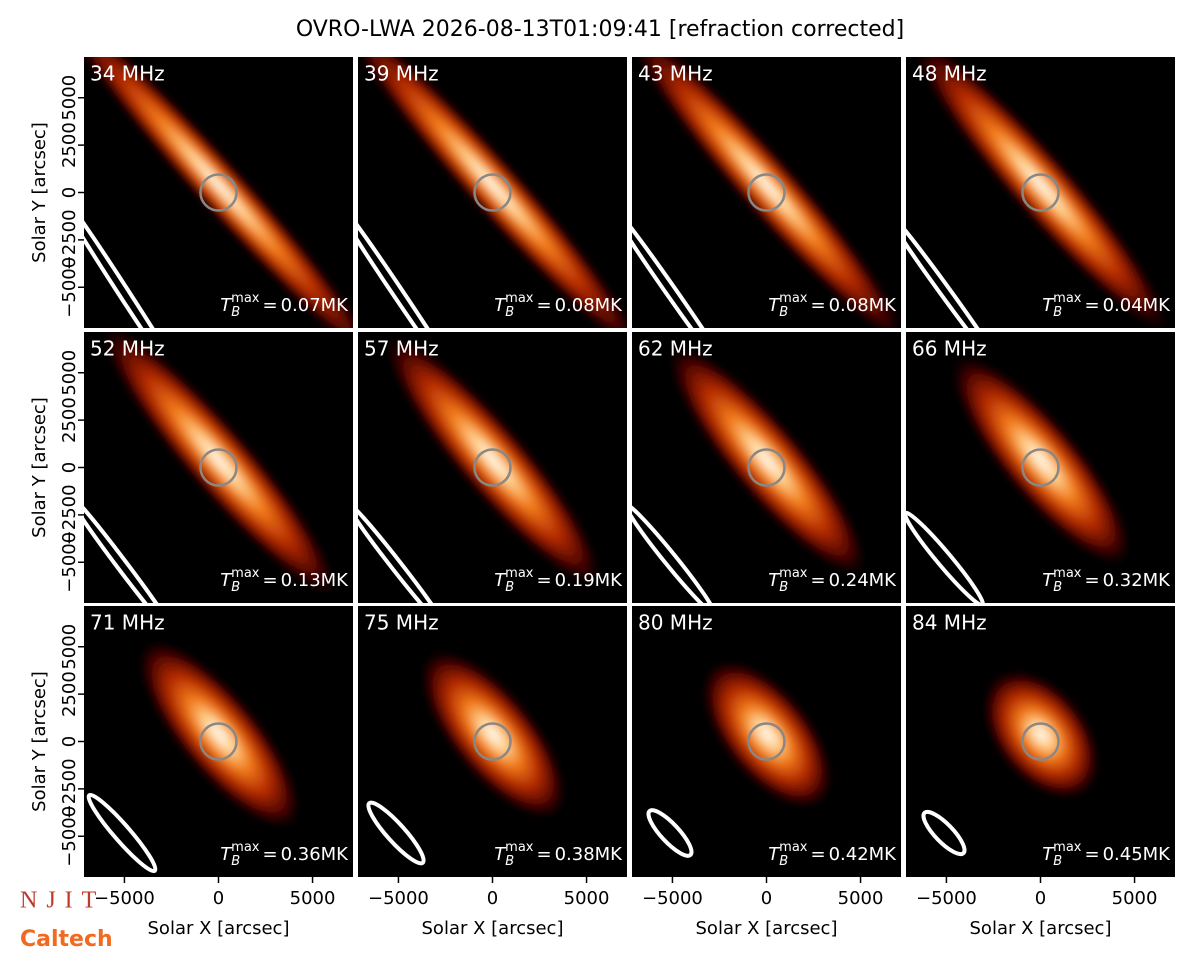 The height and width of the screenshot is (975, 1200). What do you see at coordinates (863, 580) in the screenshot?
I see `tb-max-part: 0.24MK` at bounding box center [863, 580].